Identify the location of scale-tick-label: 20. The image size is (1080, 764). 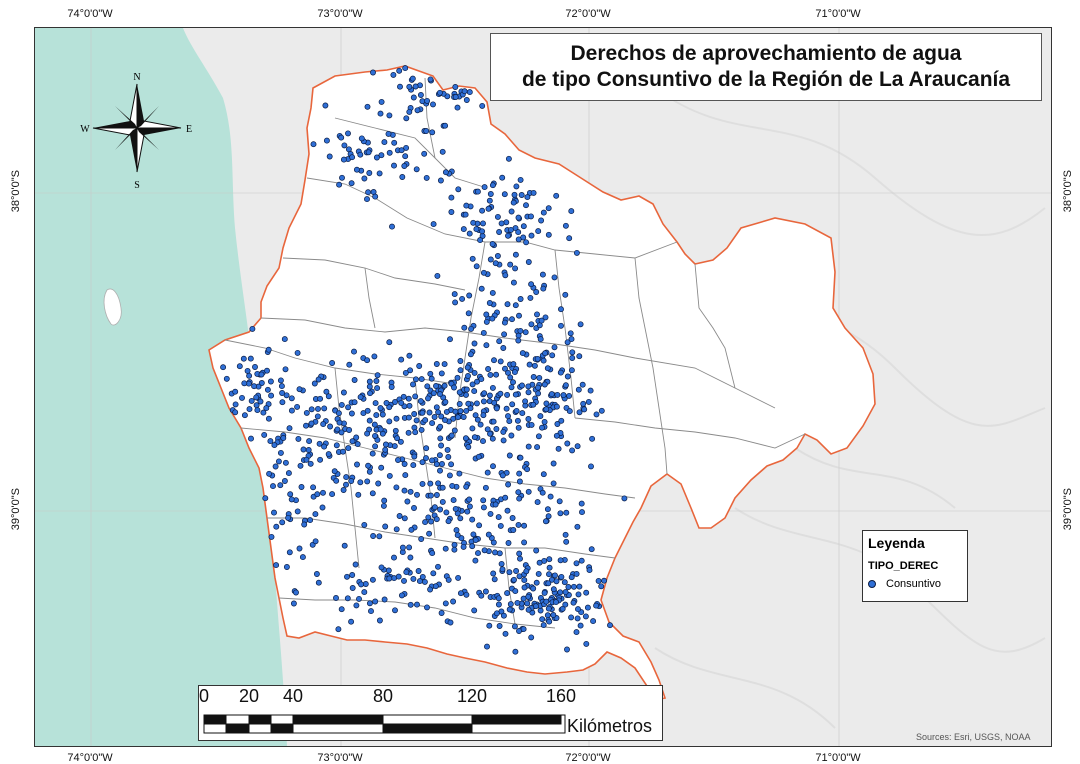
(249, 696).